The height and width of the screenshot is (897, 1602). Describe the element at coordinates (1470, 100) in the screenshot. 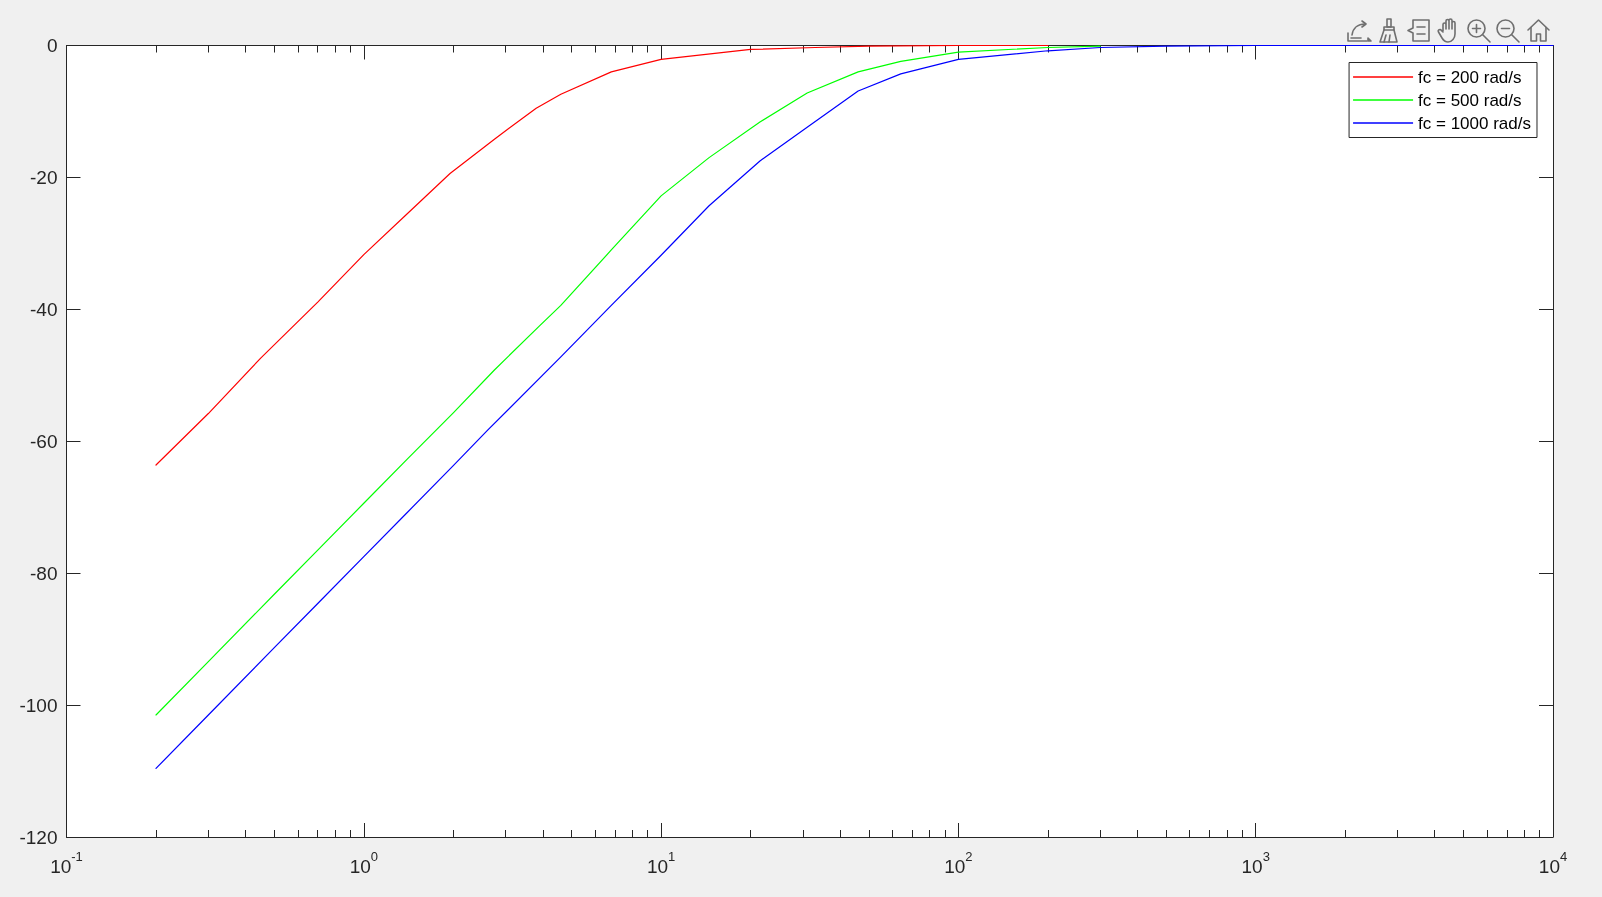

I see `legend-label: fc = 500 rad/s` at that location.